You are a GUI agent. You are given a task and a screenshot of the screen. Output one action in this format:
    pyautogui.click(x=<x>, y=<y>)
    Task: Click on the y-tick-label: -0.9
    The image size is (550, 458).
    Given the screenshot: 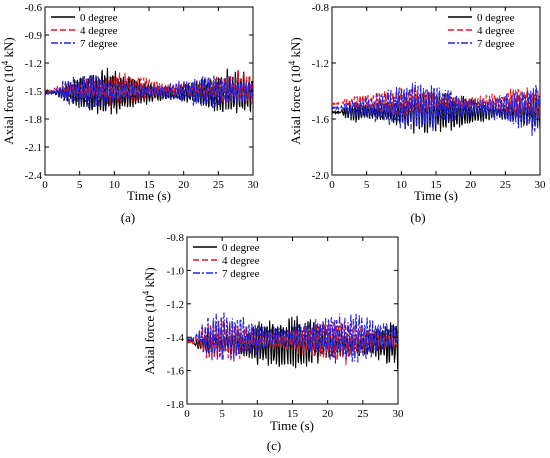 What is the action you would take?
    pyautogui.click(x=34, y=36)
    